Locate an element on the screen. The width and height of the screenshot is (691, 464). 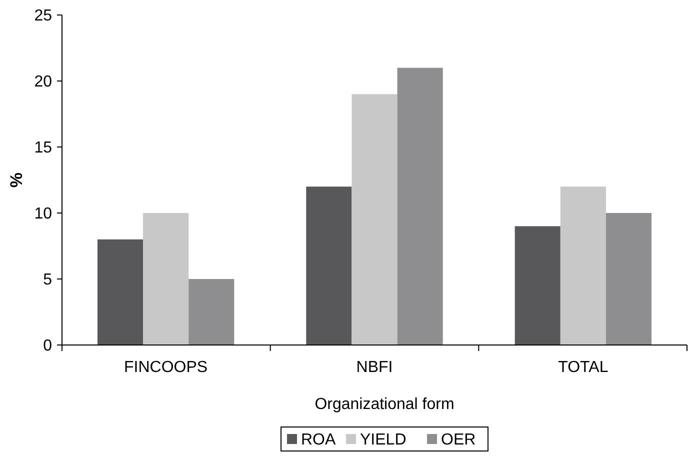
x-tick-label: TOTAL is located at coordinates (583, 367).